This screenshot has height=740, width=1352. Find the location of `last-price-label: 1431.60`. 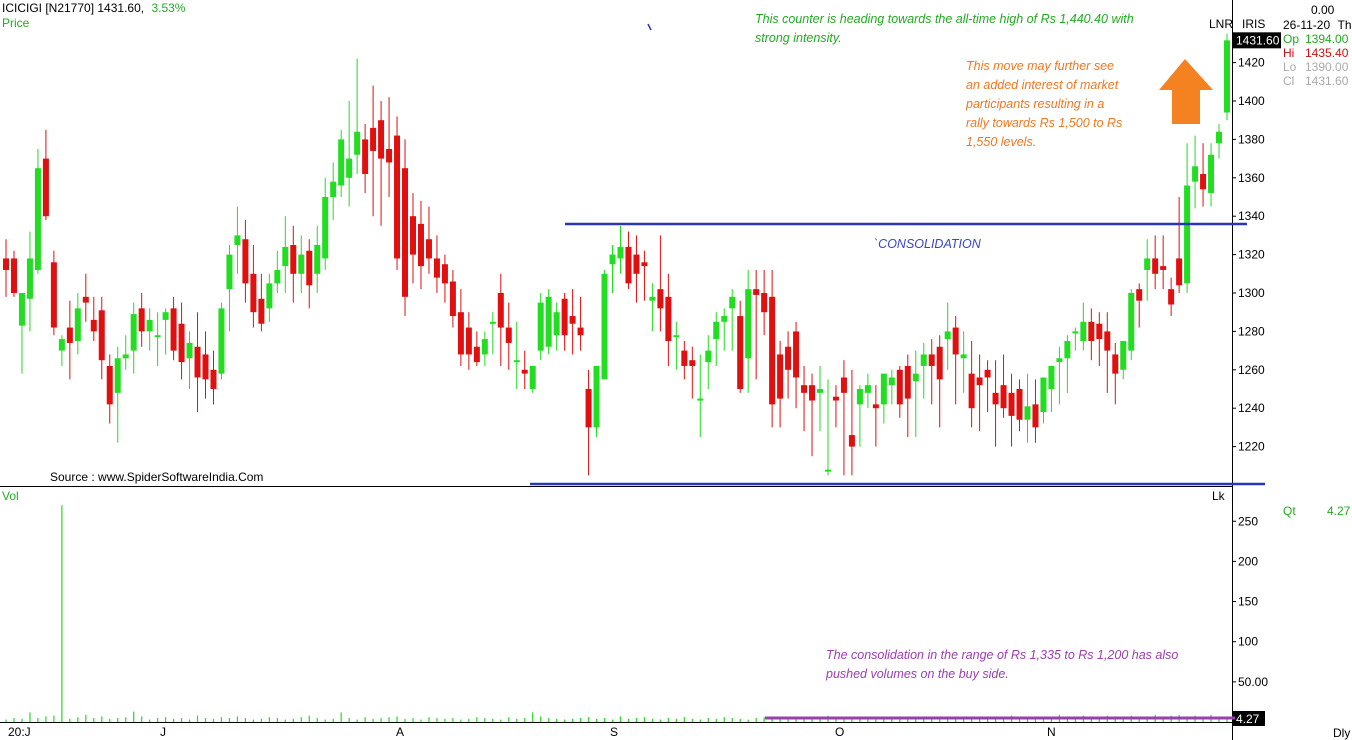

last-price-label: 1431.60 is located at coordinates (1258, 40).